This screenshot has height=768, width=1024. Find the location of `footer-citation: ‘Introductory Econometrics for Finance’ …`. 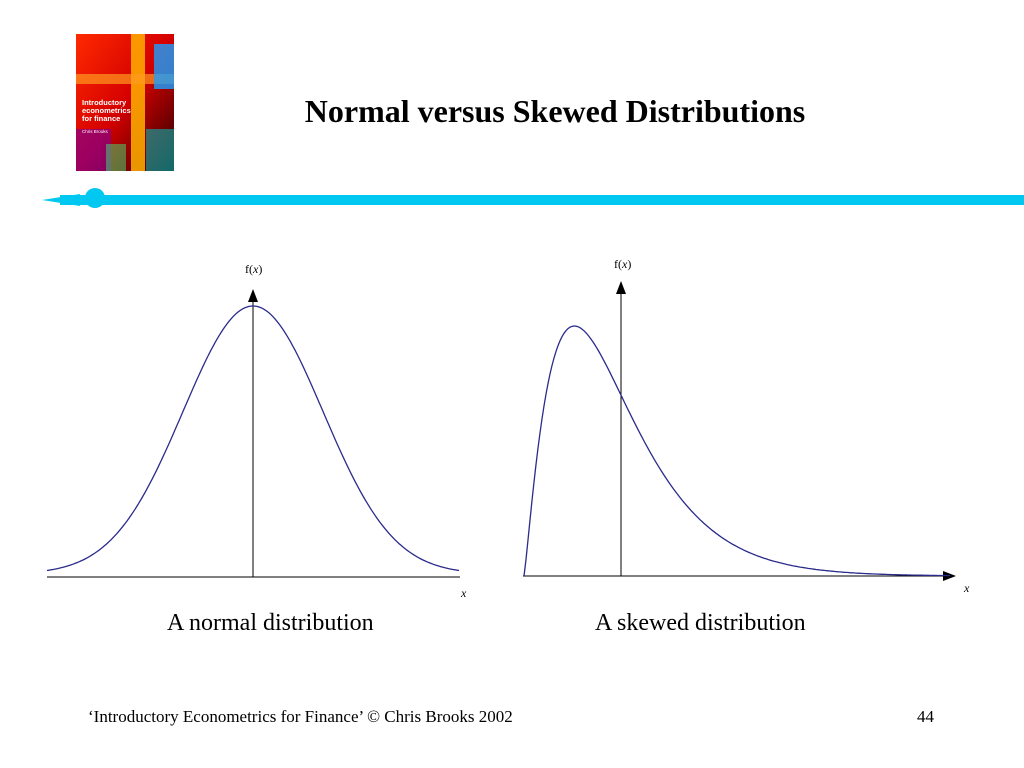

footer-citation: ‘Introductory Econometrics for Finance’ … is located at coordinates (300, 716).